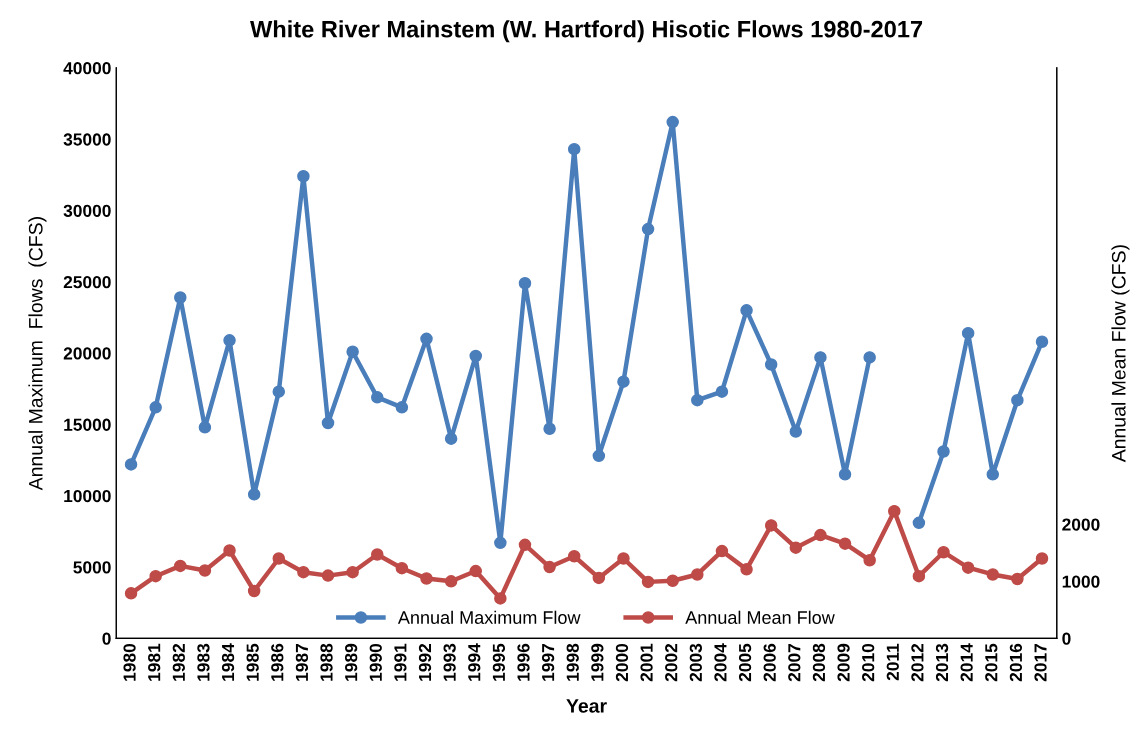  I want to click on x-tick-label: 2007, so click(794, 662).